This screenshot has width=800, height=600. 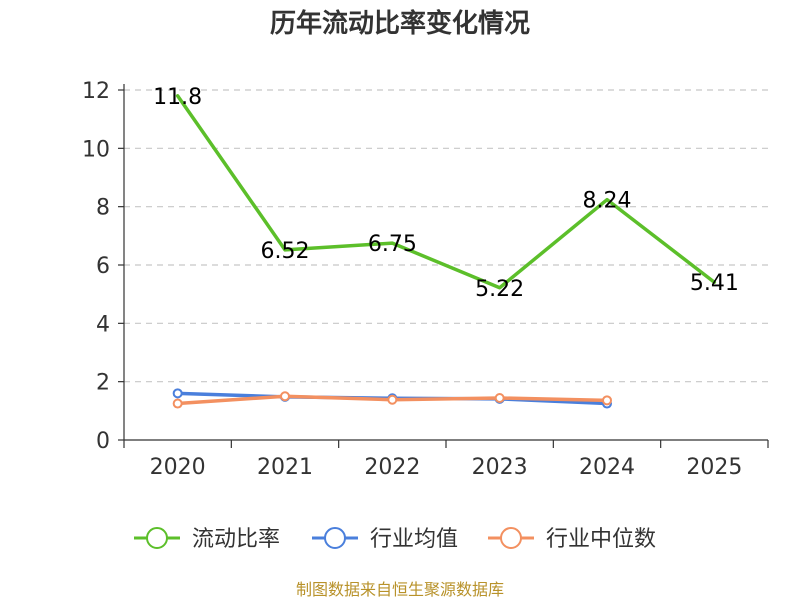 What do you see at coordinates (400, 589) in the screenshot?
I see `source-note: 制图数据来自恒生聚源数据库` at bounding box center [400, 589].